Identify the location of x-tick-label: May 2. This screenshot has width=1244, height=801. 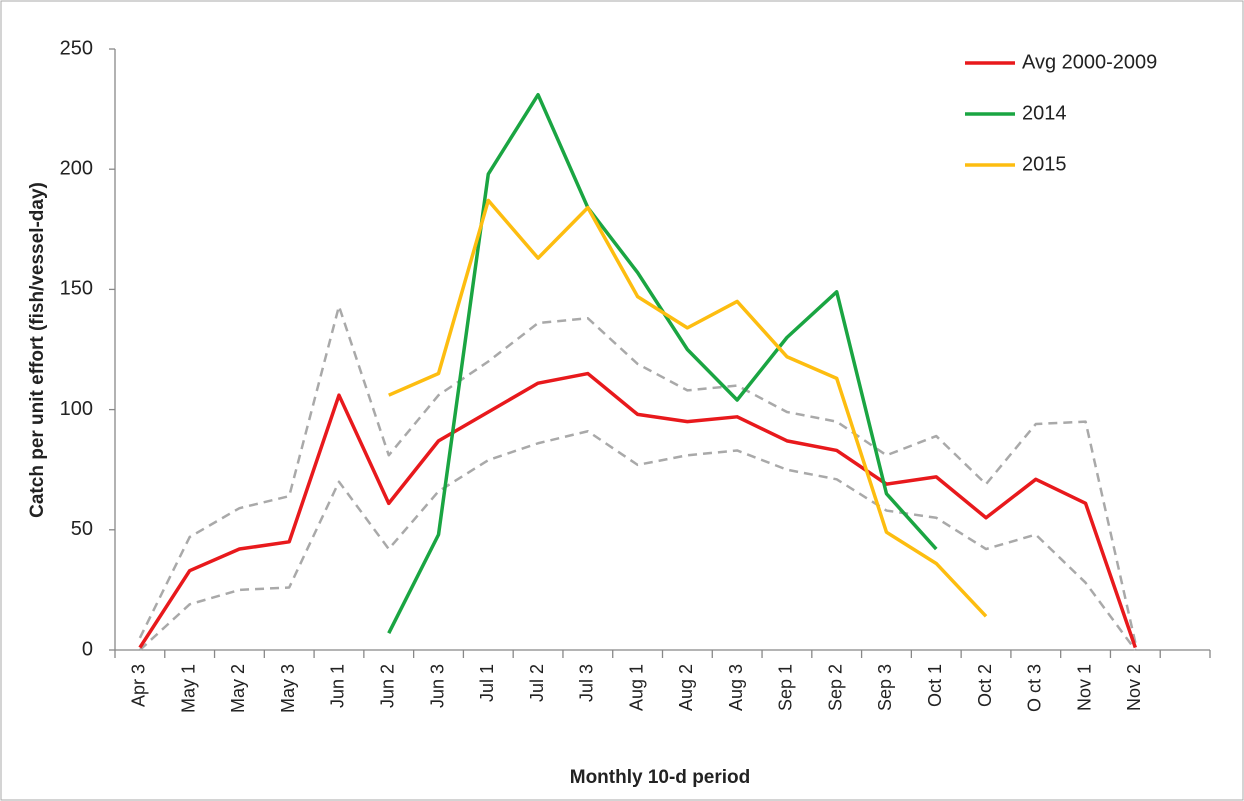
(238, 688).